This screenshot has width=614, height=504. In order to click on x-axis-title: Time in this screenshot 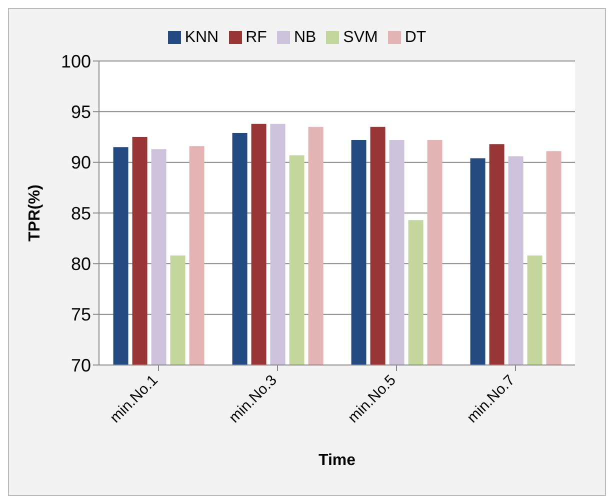, I will do `click(337, 460)`.